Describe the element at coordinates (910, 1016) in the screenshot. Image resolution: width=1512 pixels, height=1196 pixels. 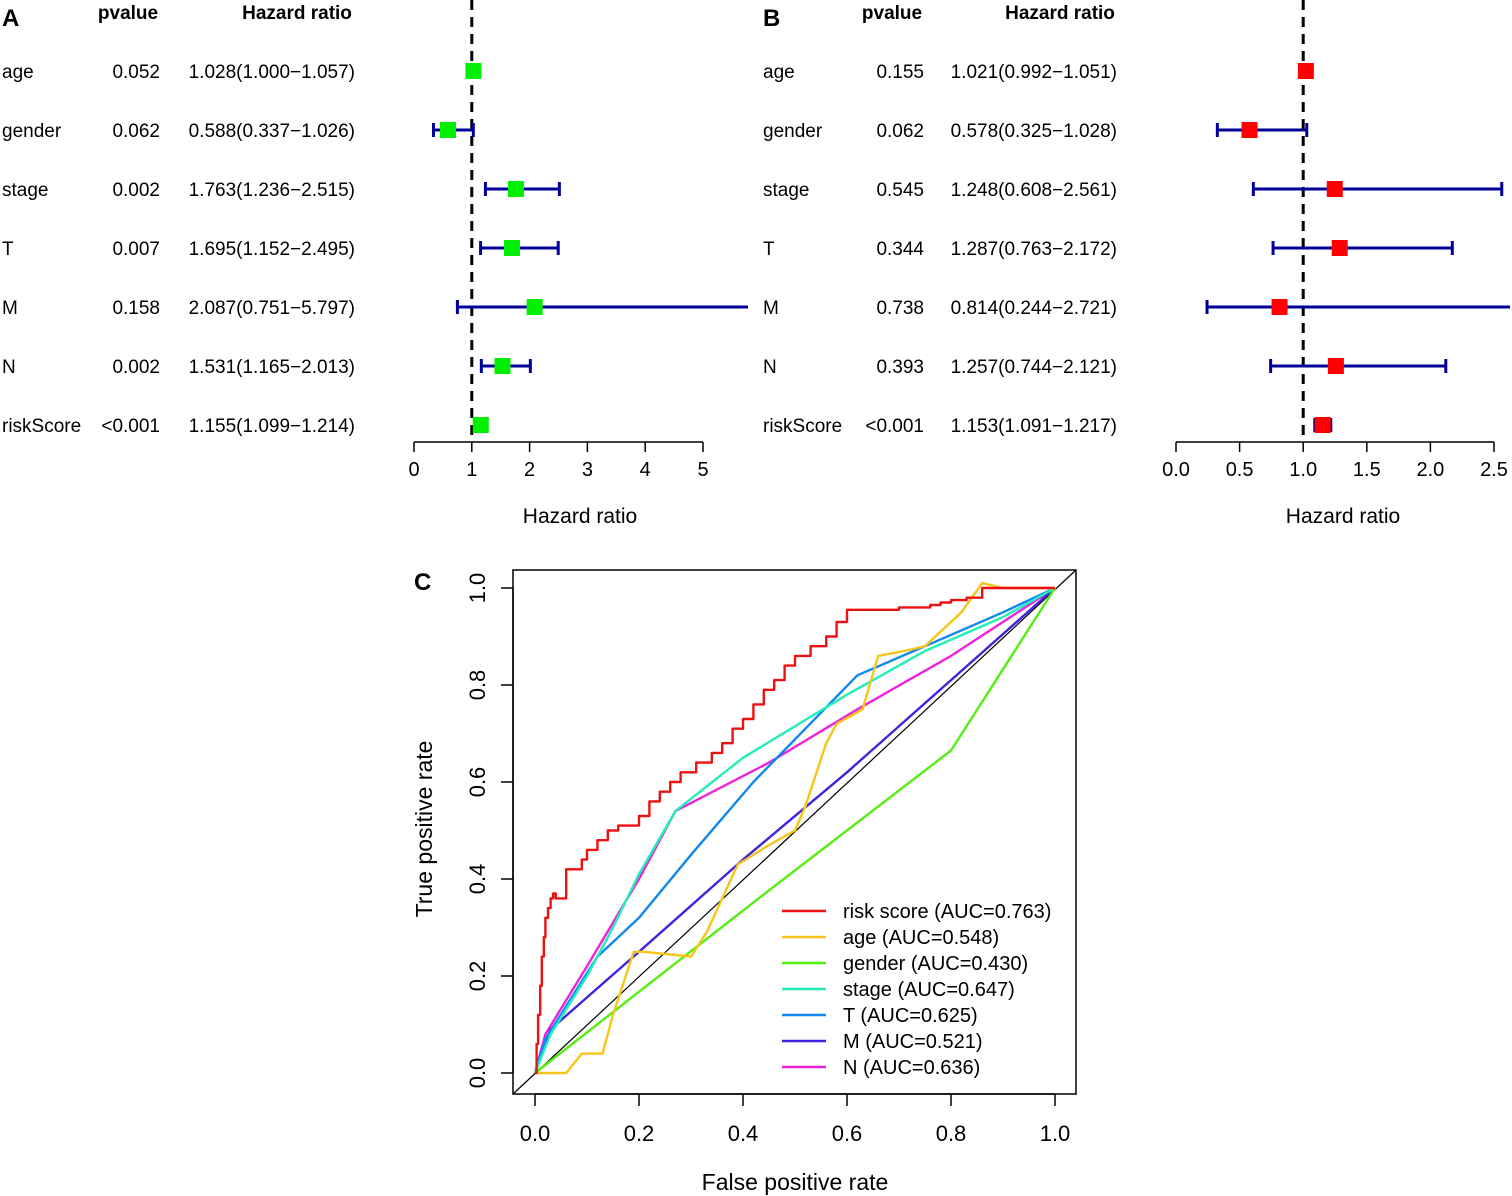
I see `legend-entry: T (AUC=0.625)` at that location.